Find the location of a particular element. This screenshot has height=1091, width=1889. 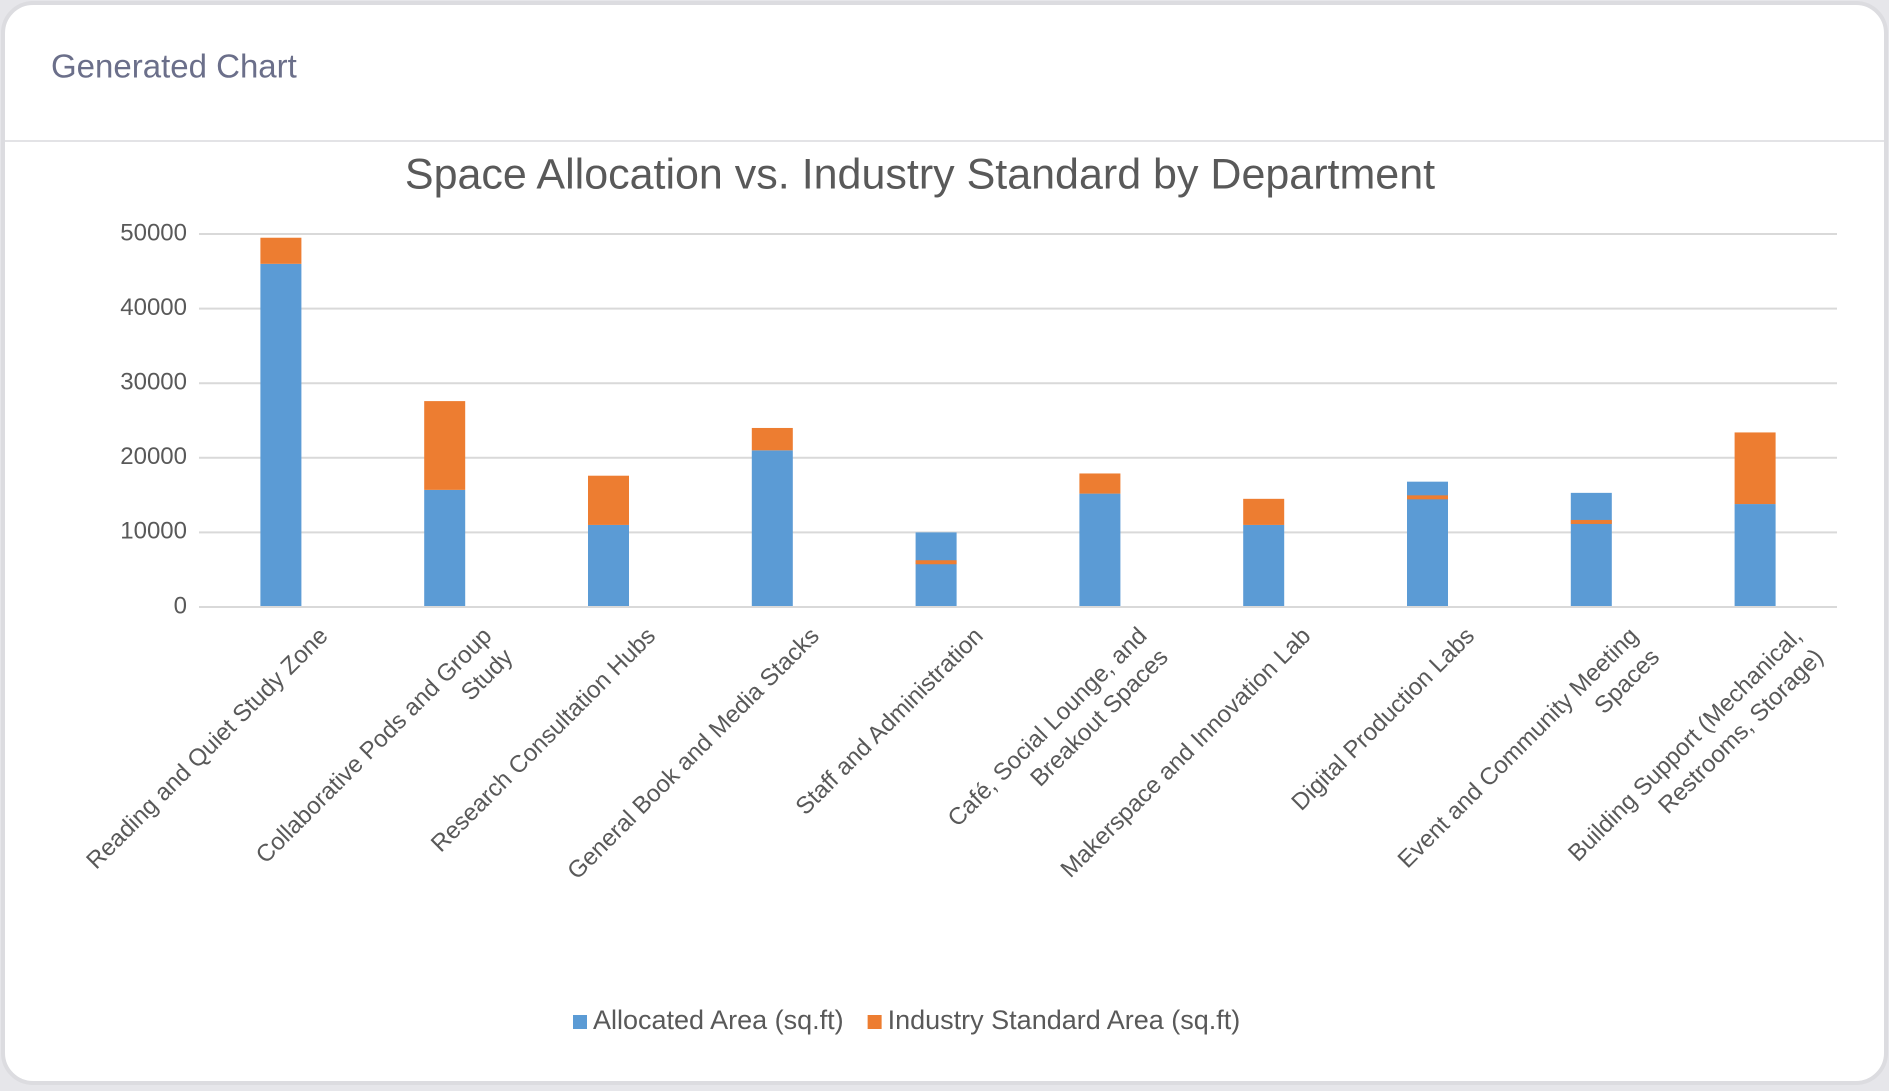

legend-label: Industry Standard Area (sq.ft) is located at coordinates (1064, 1020).